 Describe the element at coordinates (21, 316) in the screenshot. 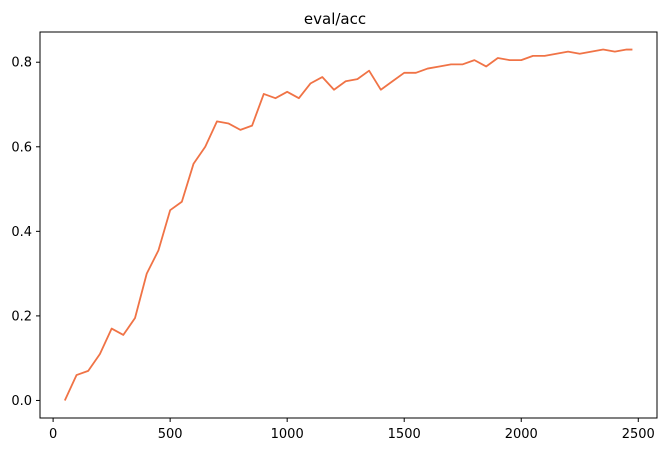

I see `y-tick-label: 0.2` at that location.